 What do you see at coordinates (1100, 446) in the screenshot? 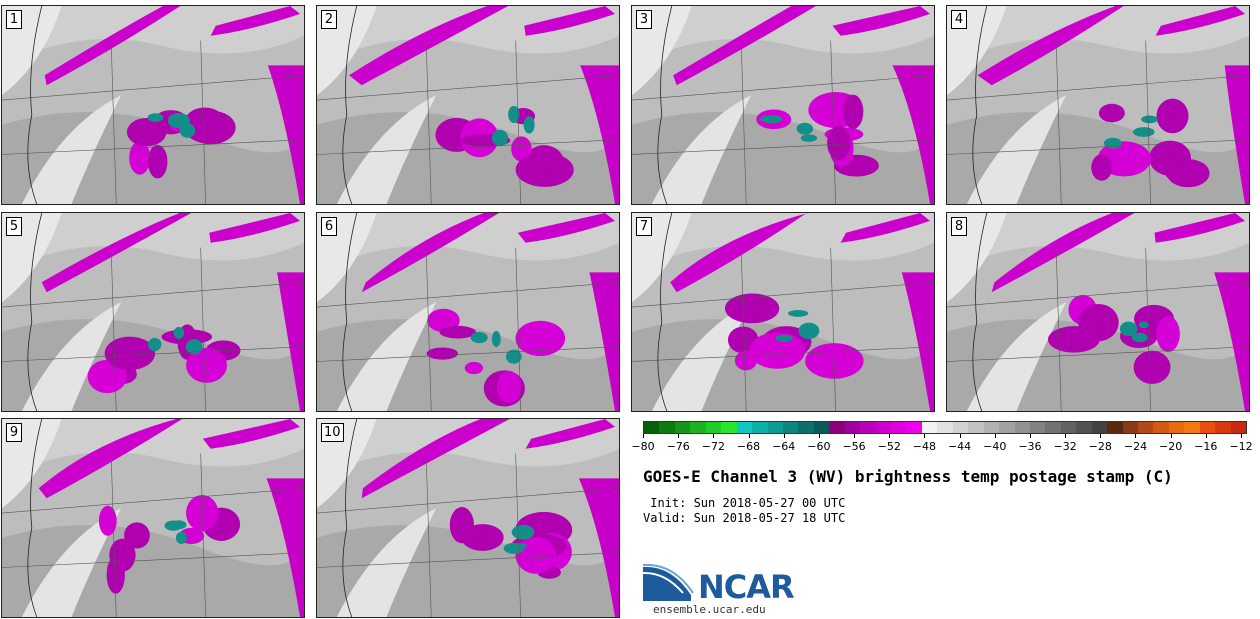
I see `colorbar-tick-label: −28` at bounding box center [1100, 446].